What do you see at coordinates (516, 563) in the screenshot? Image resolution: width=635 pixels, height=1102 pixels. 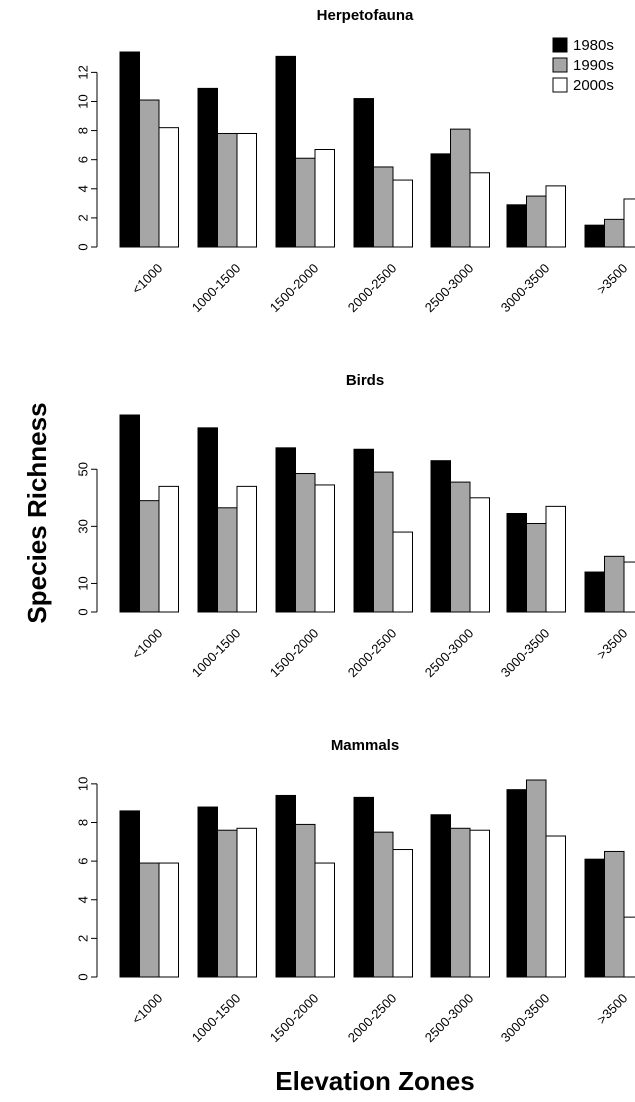 I see `bar-birds-3000-3500-1980s` at bounding box center [516, 563].